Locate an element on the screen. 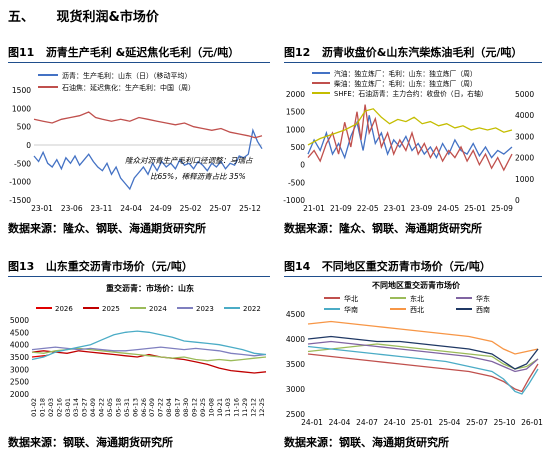 This screenshot has height=461, width=547. fig14-ytick-2: 3500 is located at coordinates (295, 364).